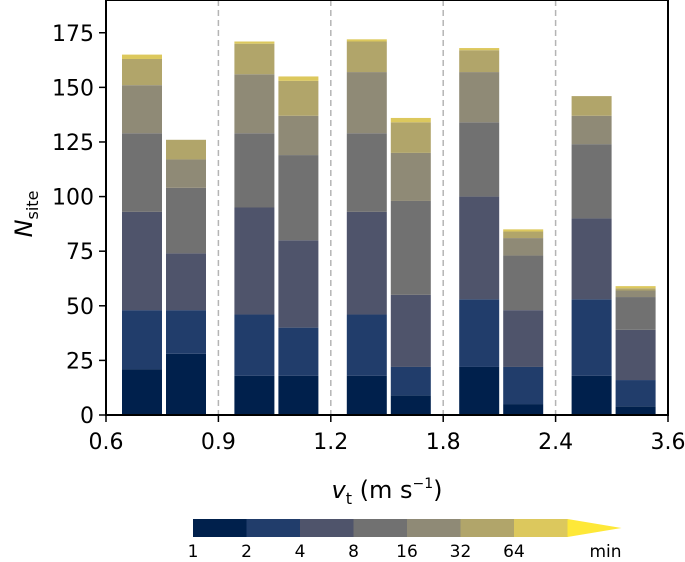 This screenshot has width=685, height=562. I want to click on y-axis-title: Nsite, so click(26, 214).